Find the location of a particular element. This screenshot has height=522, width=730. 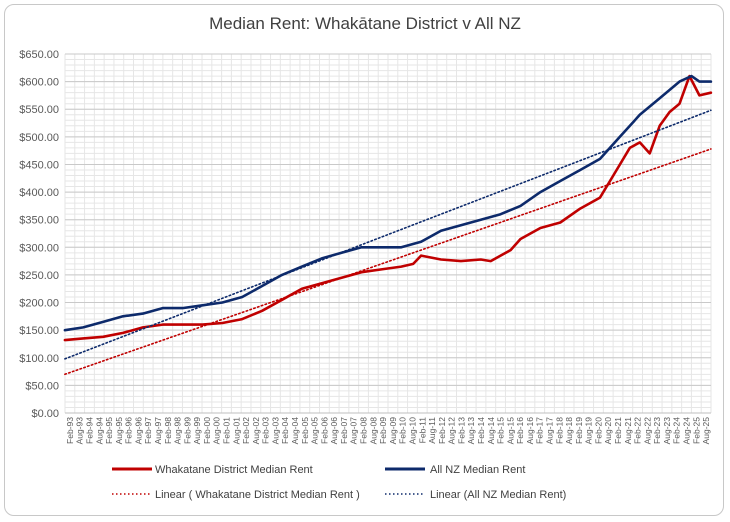

x-tick-label: Feb-07 is located at coordinates (344, 430).